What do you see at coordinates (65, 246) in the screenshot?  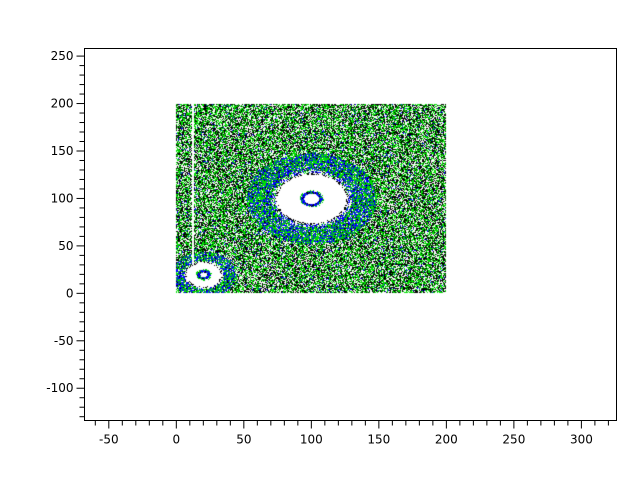 I see `y-tick-label: 50` at bounding box center [65, 246].